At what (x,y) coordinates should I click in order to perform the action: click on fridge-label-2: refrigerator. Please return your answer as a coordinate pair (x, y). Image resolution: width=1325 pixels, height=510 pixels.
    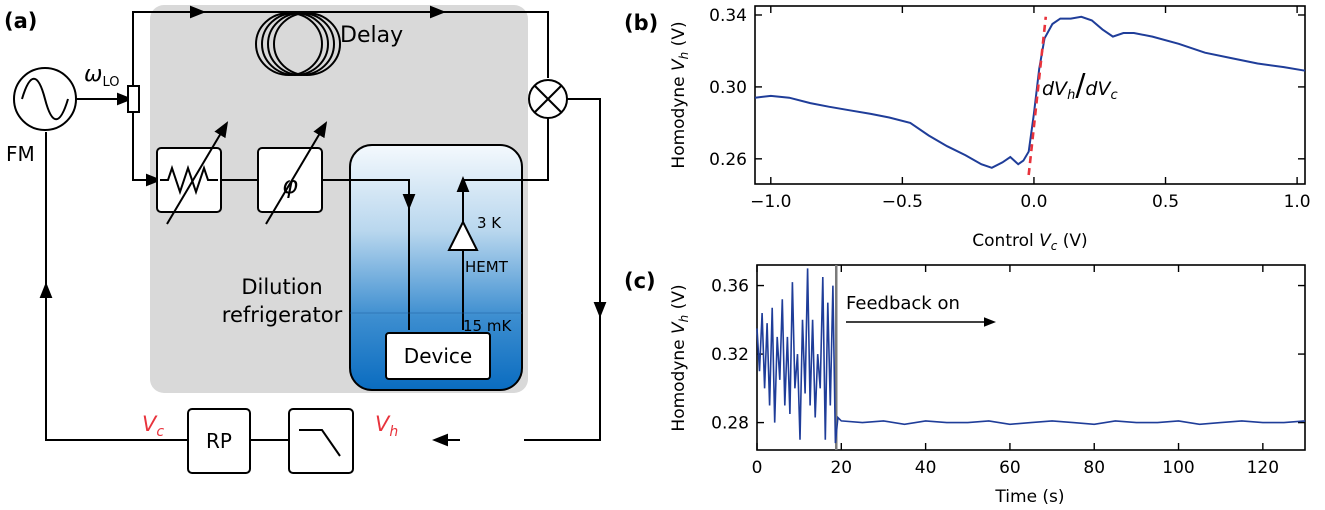
    Looking at the image, I should click on (282, 315).